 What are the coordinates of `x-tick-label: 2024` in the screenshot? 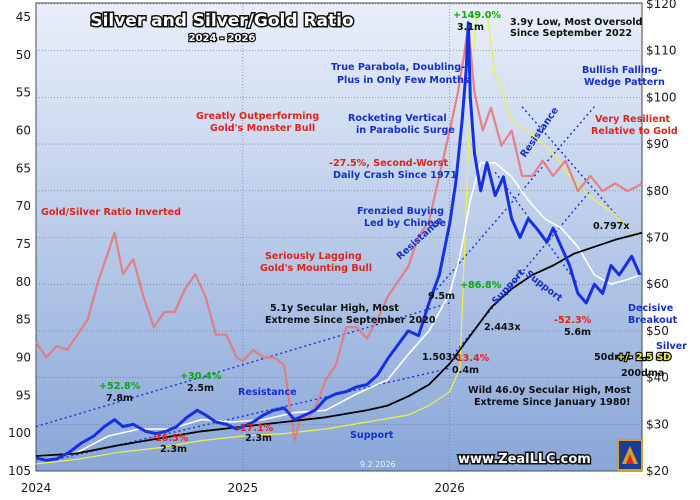 It's located at (36, 488).